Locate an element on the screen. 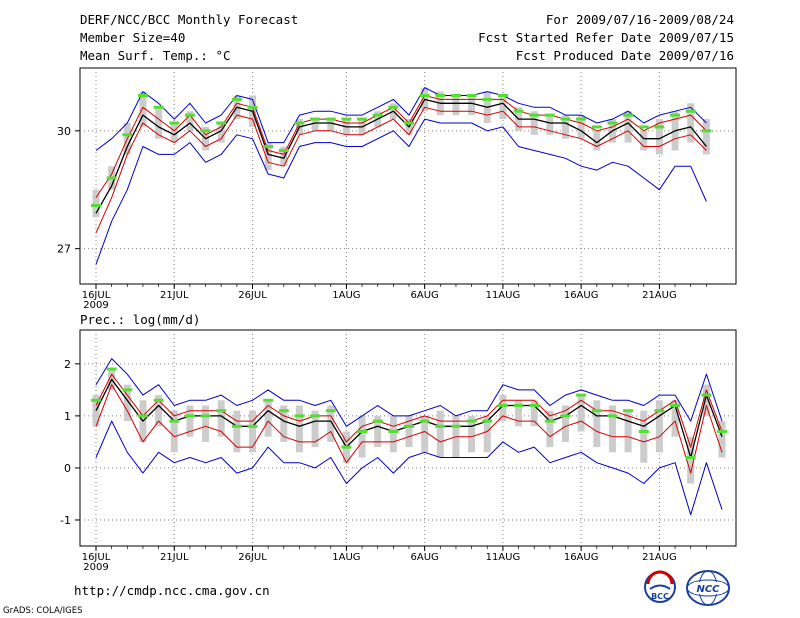 This screenshot has height=618, width=800. precip-panel-title: Prec.: log(mm/d) is located at coordinates (140, 319).